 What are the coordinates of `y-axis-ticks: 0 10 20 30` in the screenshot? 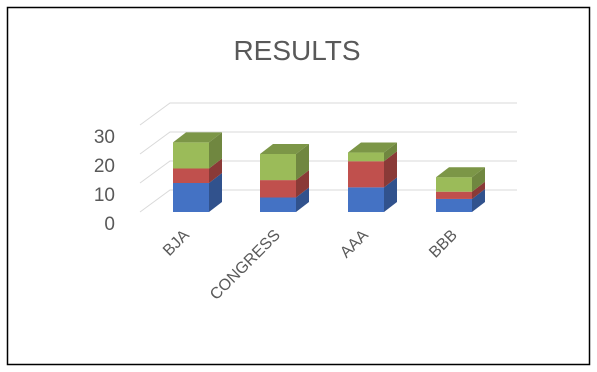 It's located at (104, 181).